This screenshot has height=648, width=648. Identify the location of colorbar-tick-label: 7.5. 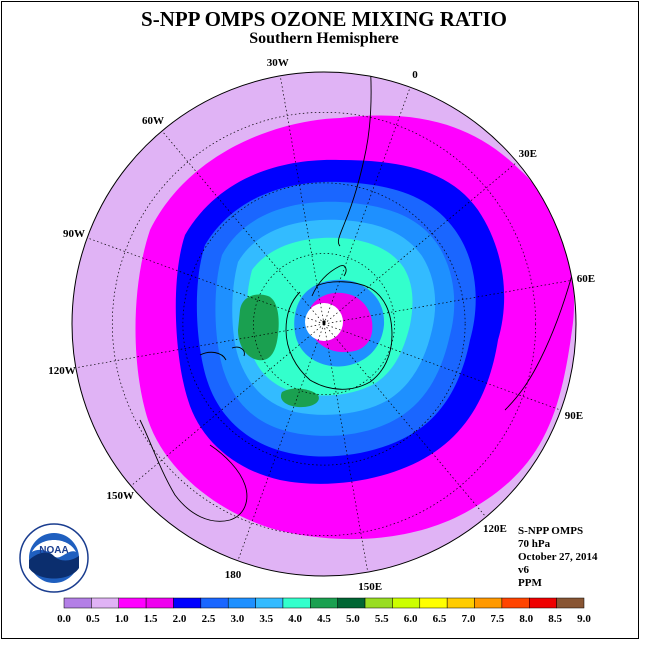
(497, 619).